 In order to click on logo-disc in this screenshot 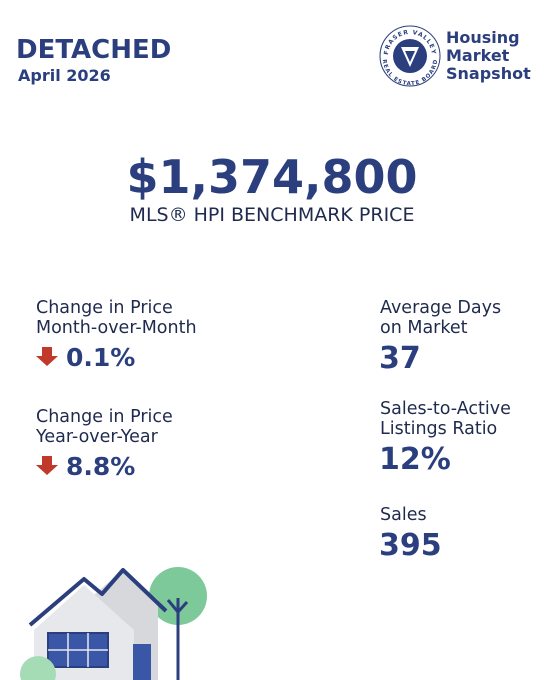, I will do `click(410, 56)`.